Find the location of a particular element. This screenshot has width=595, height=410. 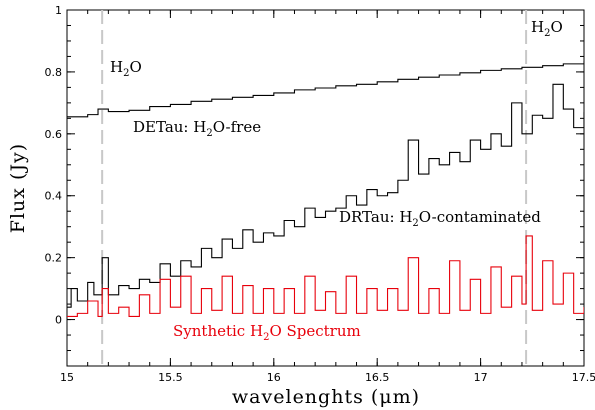

y-tick-label: 0 is located at coordinates (58, 320).